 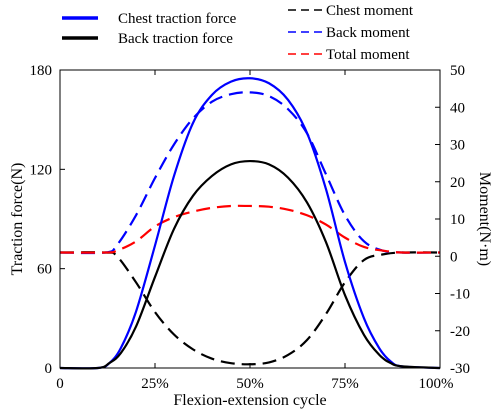 I want to click on x-tick-label: 50%, so click(x=250, y=384).